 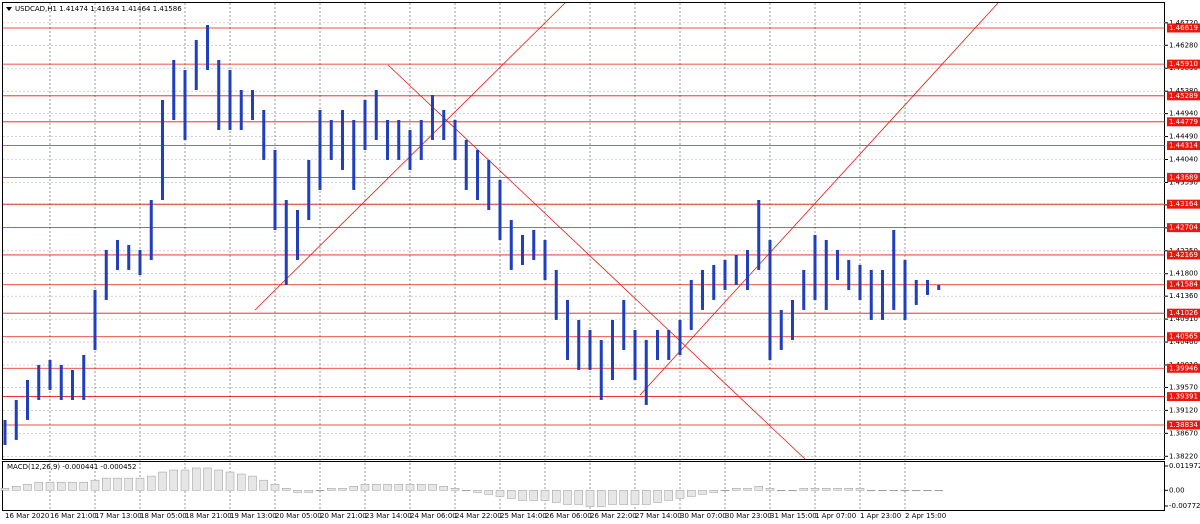 I want to click on macd-title: MACD(12,26,9) -0.000441 -0.000452, so click(x=71, y=467).